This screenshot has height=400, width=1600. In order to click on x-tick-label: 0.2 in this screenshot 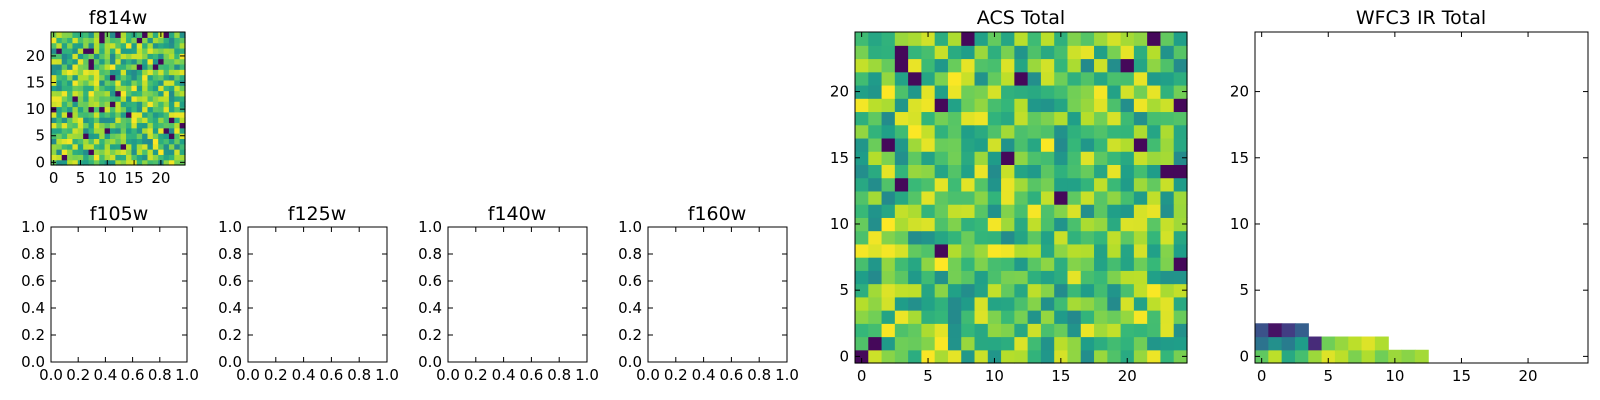, I will do `click(78, 375)`.